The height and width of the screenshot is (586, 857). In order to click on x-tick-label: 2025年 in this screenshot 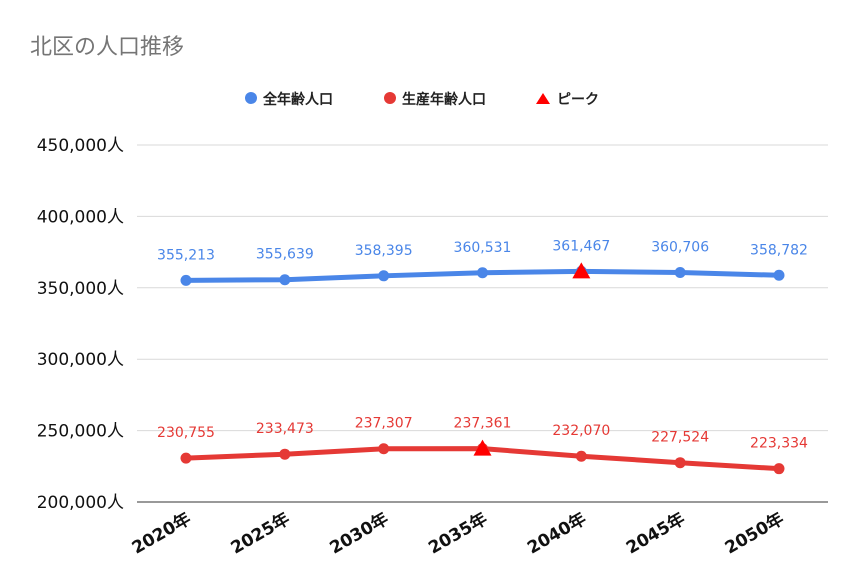, I will do `click(260, 533)`.